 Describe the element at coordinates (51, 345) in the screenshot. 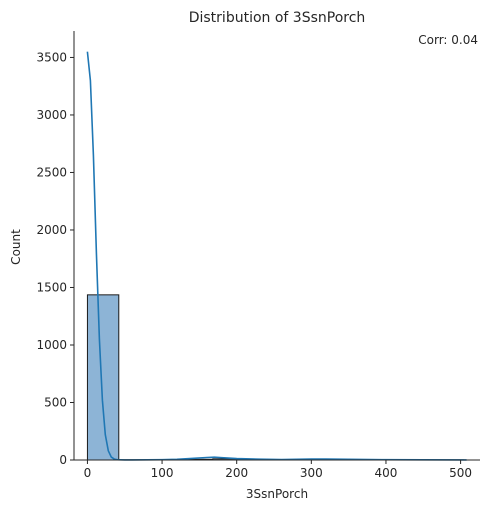

I see `y-tick-label: 1000` at that location.